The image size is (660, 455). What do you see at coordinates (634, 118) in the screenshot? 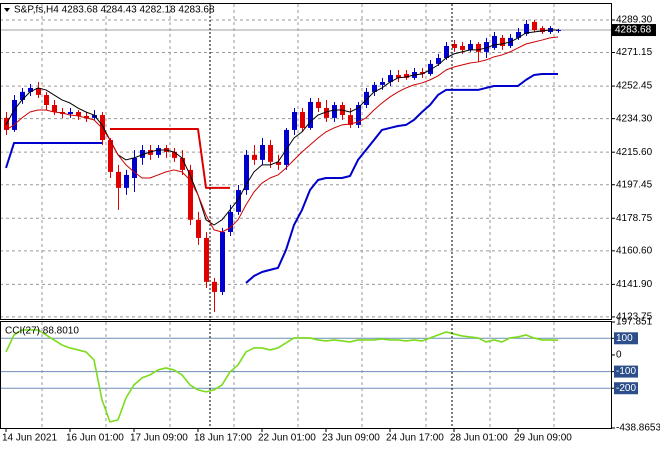
I see `y-tick-label: 4234.30` at bounding box center [634, 118].